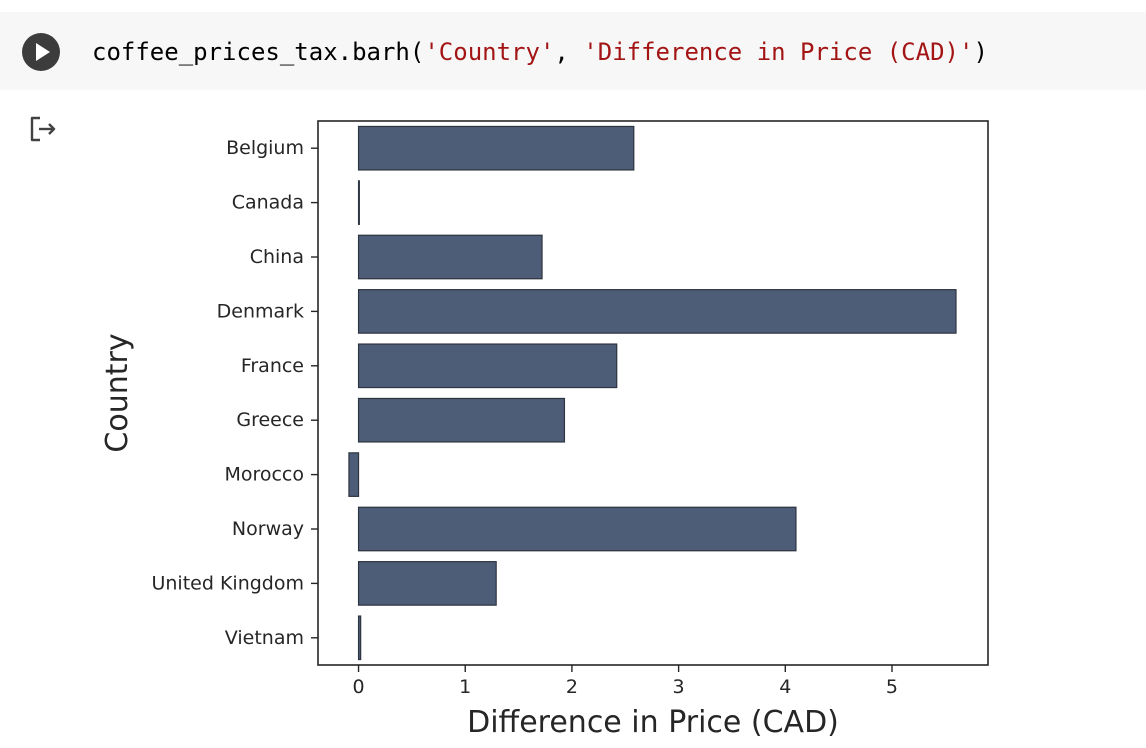 This screenshot has width=1146, height=748. Describe the element at coordinates (450, 257) in the screenshot. I see `bar-china` at that location.